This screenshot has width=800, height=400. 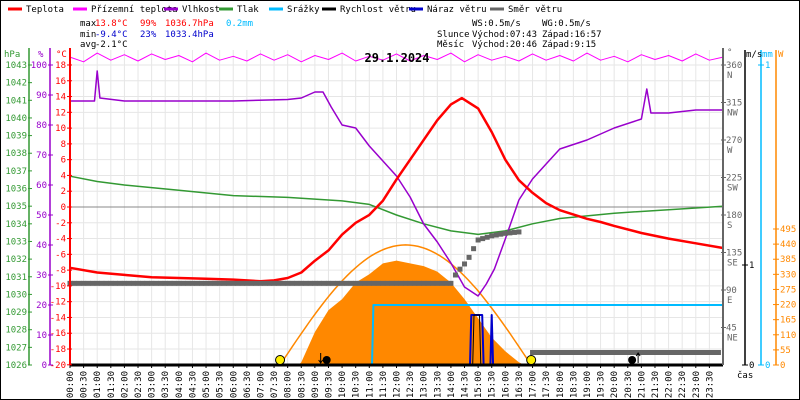 What do you see at coordinates (41, 96) in the screenshot?
I see `percent-tick-label: 90` at bounding box center [41, 96].